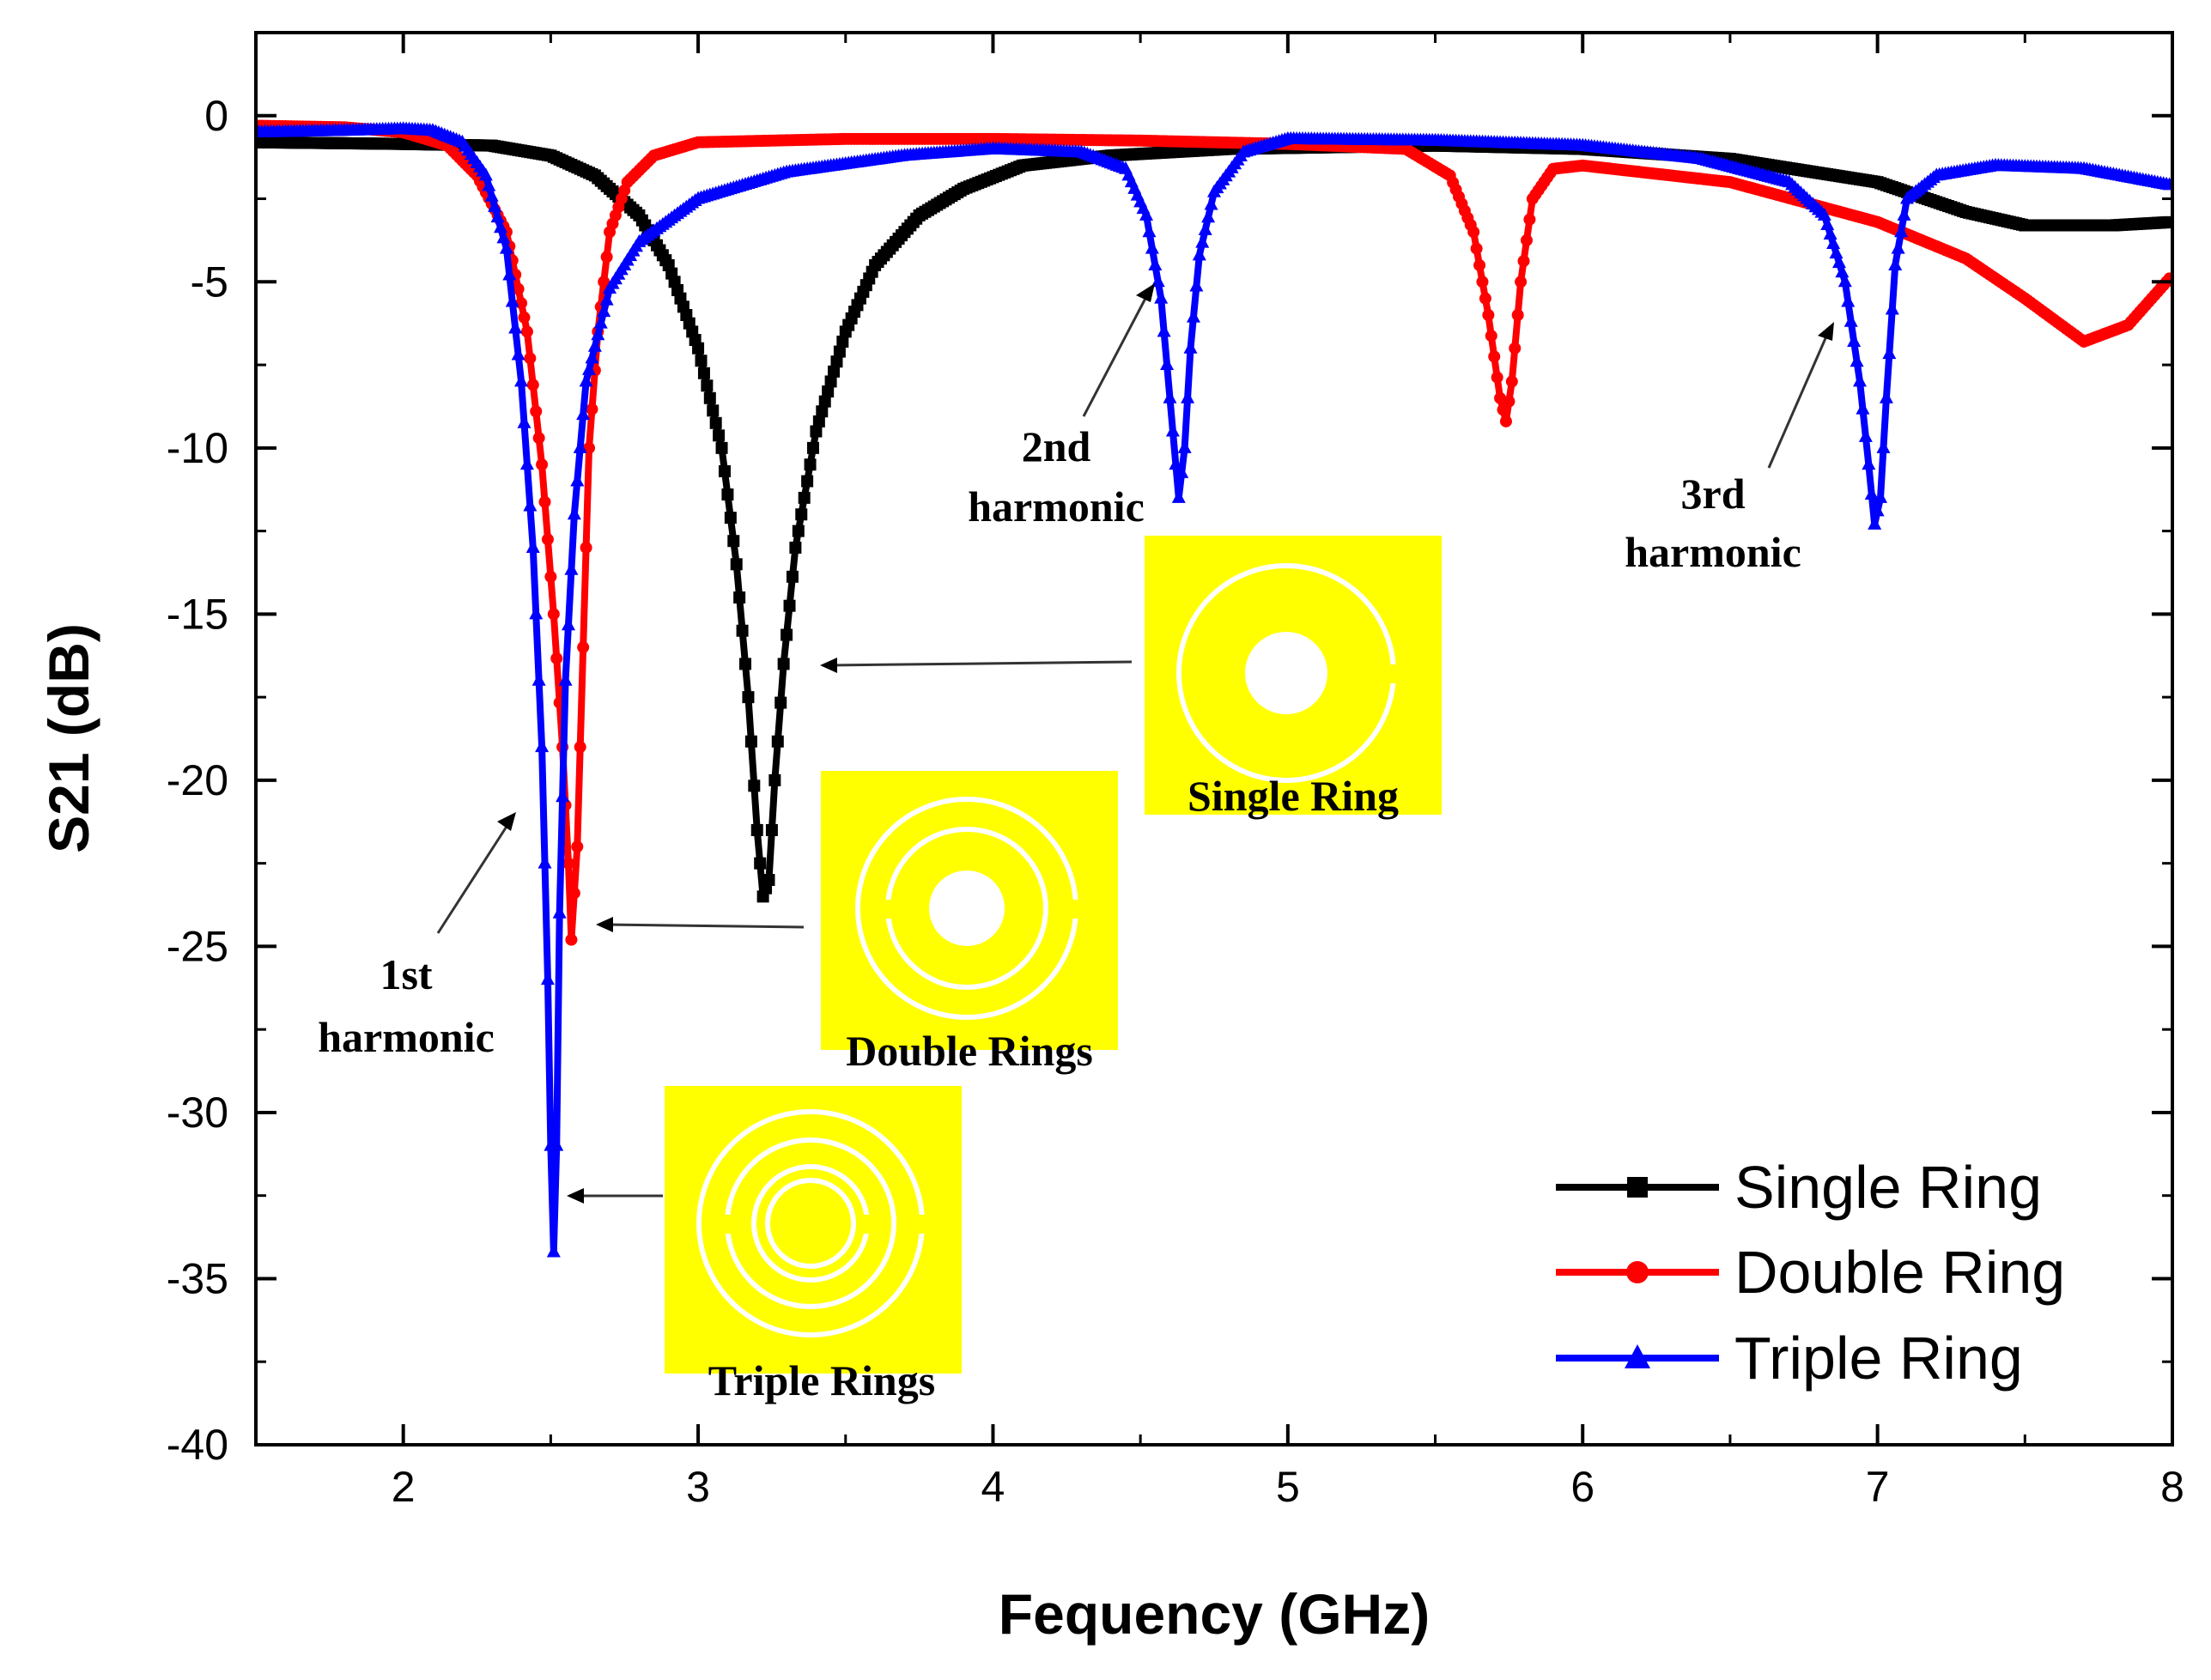 This screenshot has width=2211, height=1680. I want to click on legend-item-double-ring: Double Ring, so click(1810, 1272).